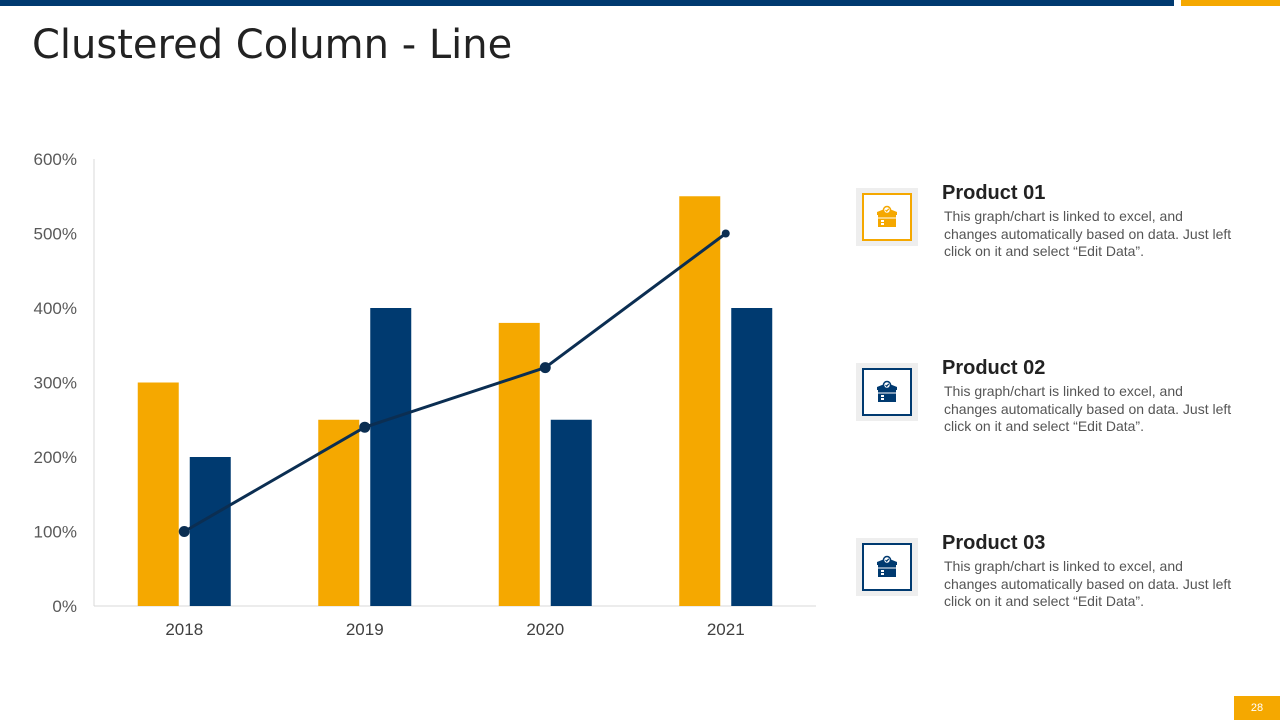 This screenshot has width=1280, height=720. What do you see at coordinates (726, 629) in the screenshot?
I see `x-tick-label: 2021` at bounding box center [726, 629].